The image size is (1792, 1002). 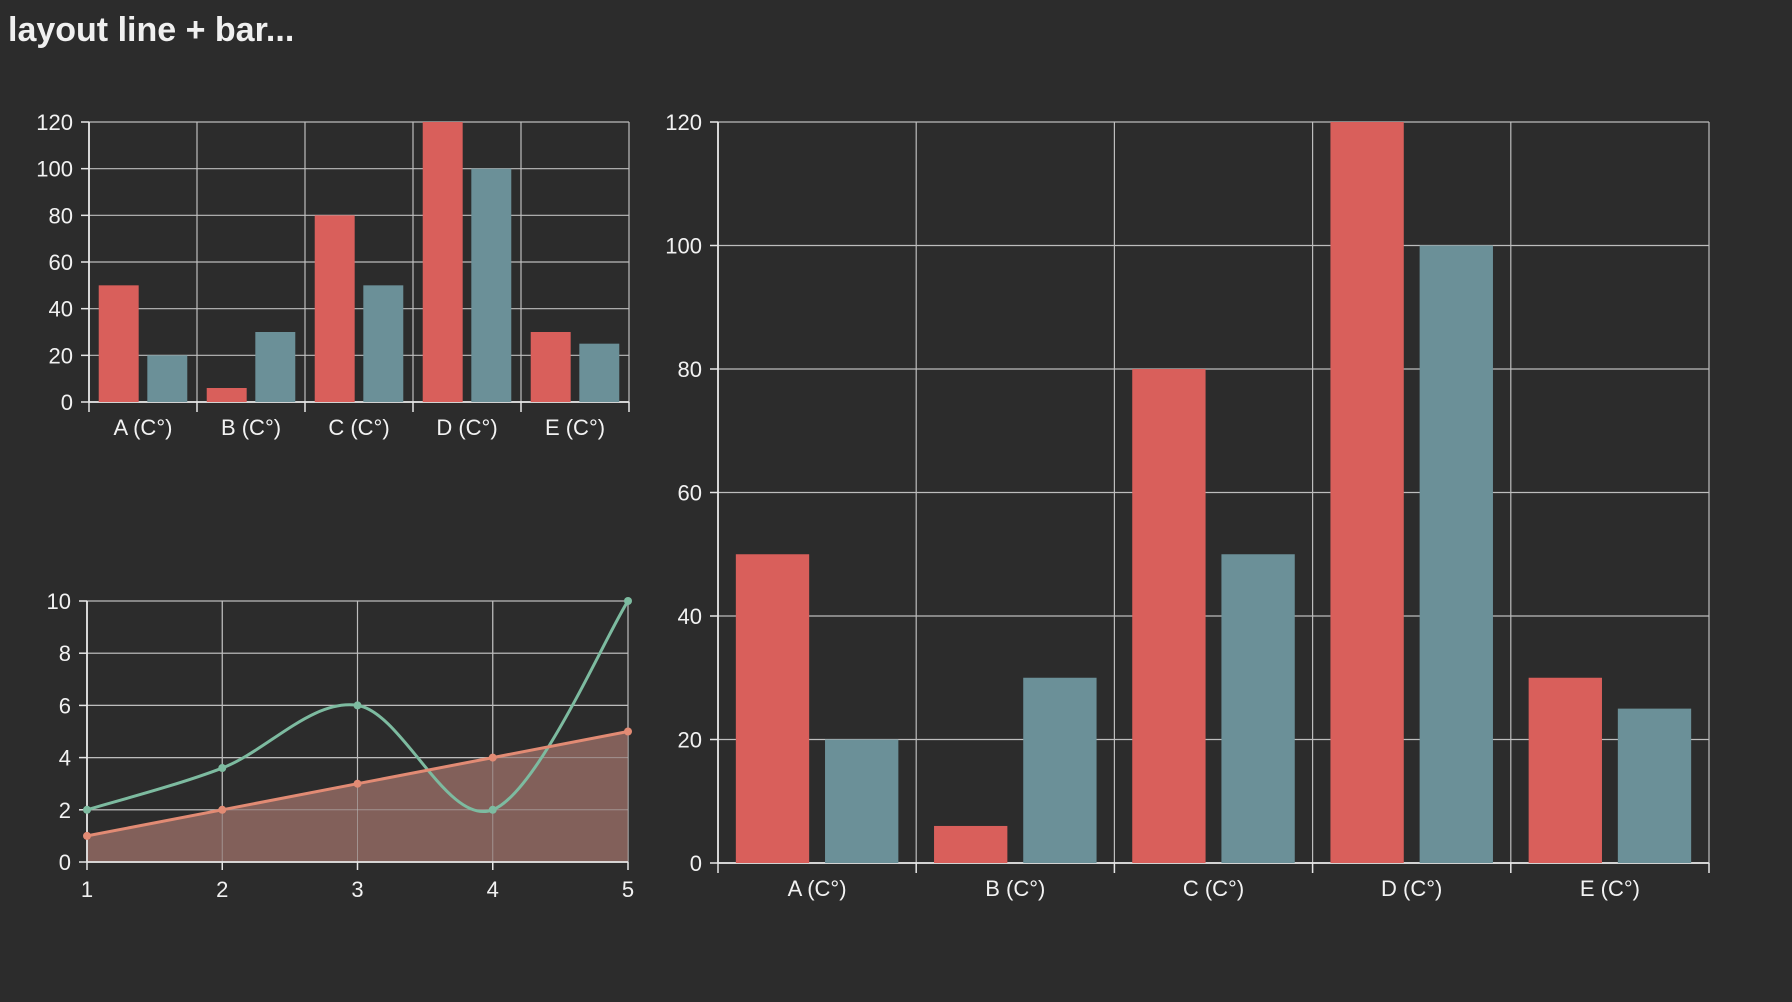 What do you see at coordinates (54, 122) in the screenshot?
I see `small-bar-ytick-label: 120` at bounding box center [54, 122].